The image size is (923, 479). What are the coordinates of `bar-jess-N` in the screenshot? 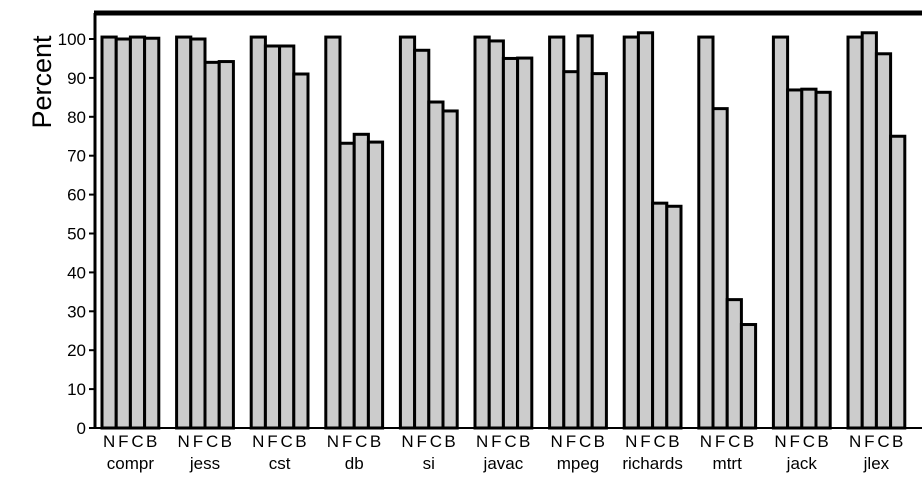 It's located at (184, 232).